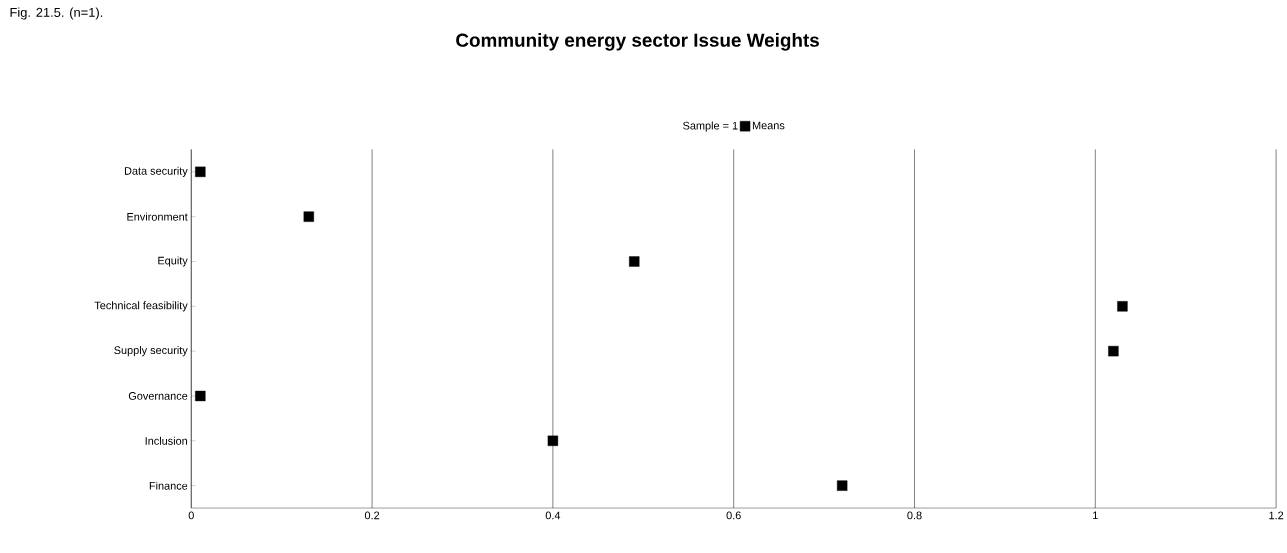 The height and width of the screenshot is (553, 1287). Describe the element at coordinates (637, 42) in the screenshot. I see `chart-title: Community energy sector Issue Weights` at that location.